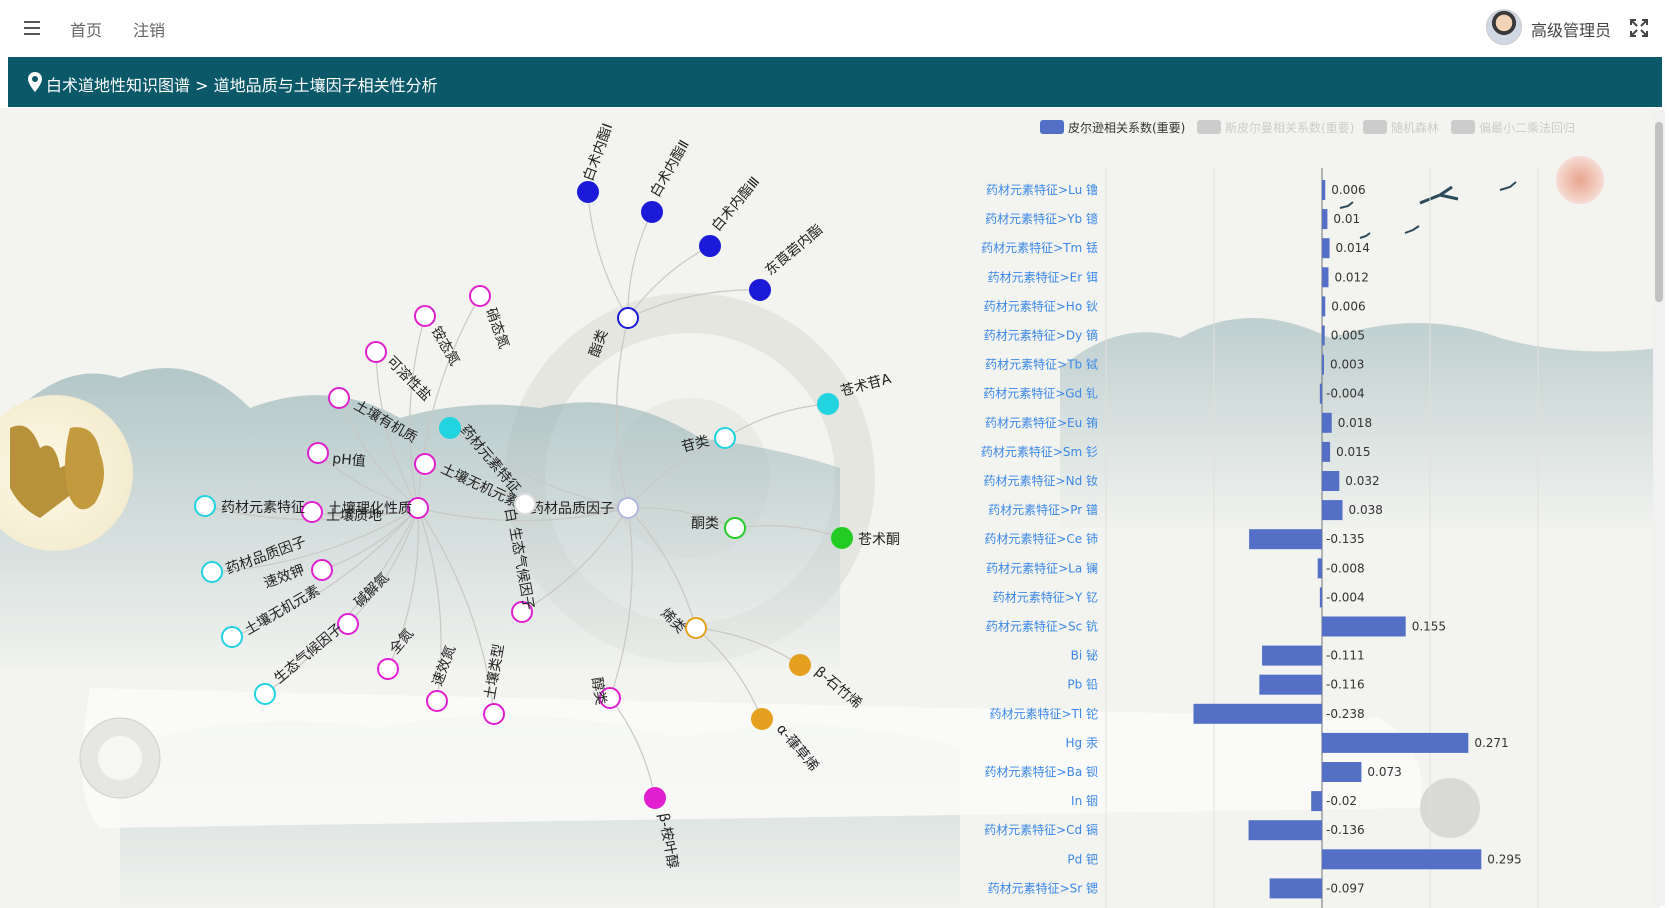 The image size is (1670, 908). Describe the element at coordinates (1041, 771) in the screenshot. I see `category-label: 药材元素特征>Ba 钡` at that location.